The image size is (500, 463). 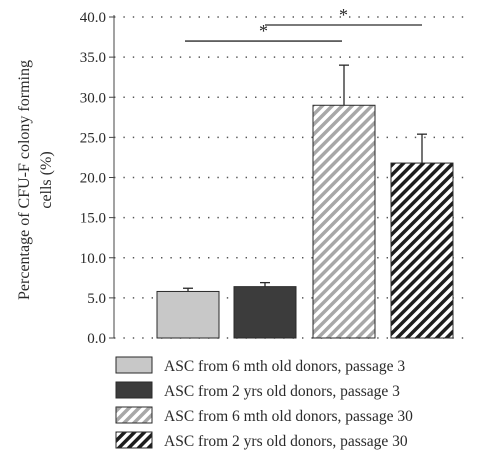 What do you see at coordinates (93, 98) in the screenshot?
I see `y-tick-label: 30.0` at bounding box center [93, 98].